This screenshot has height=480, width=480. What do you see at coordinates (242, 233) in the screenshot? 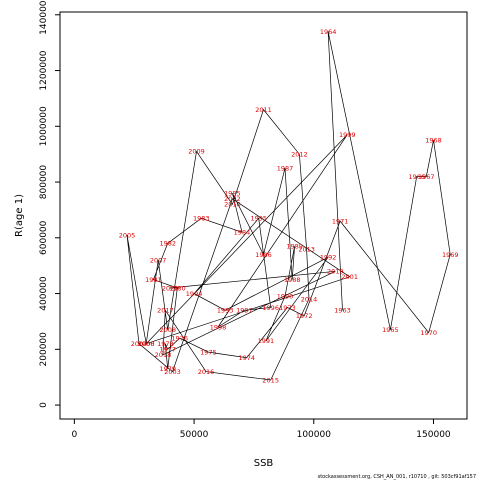
I see `year-label-1984: 1984` at bounding box center [242, 233].